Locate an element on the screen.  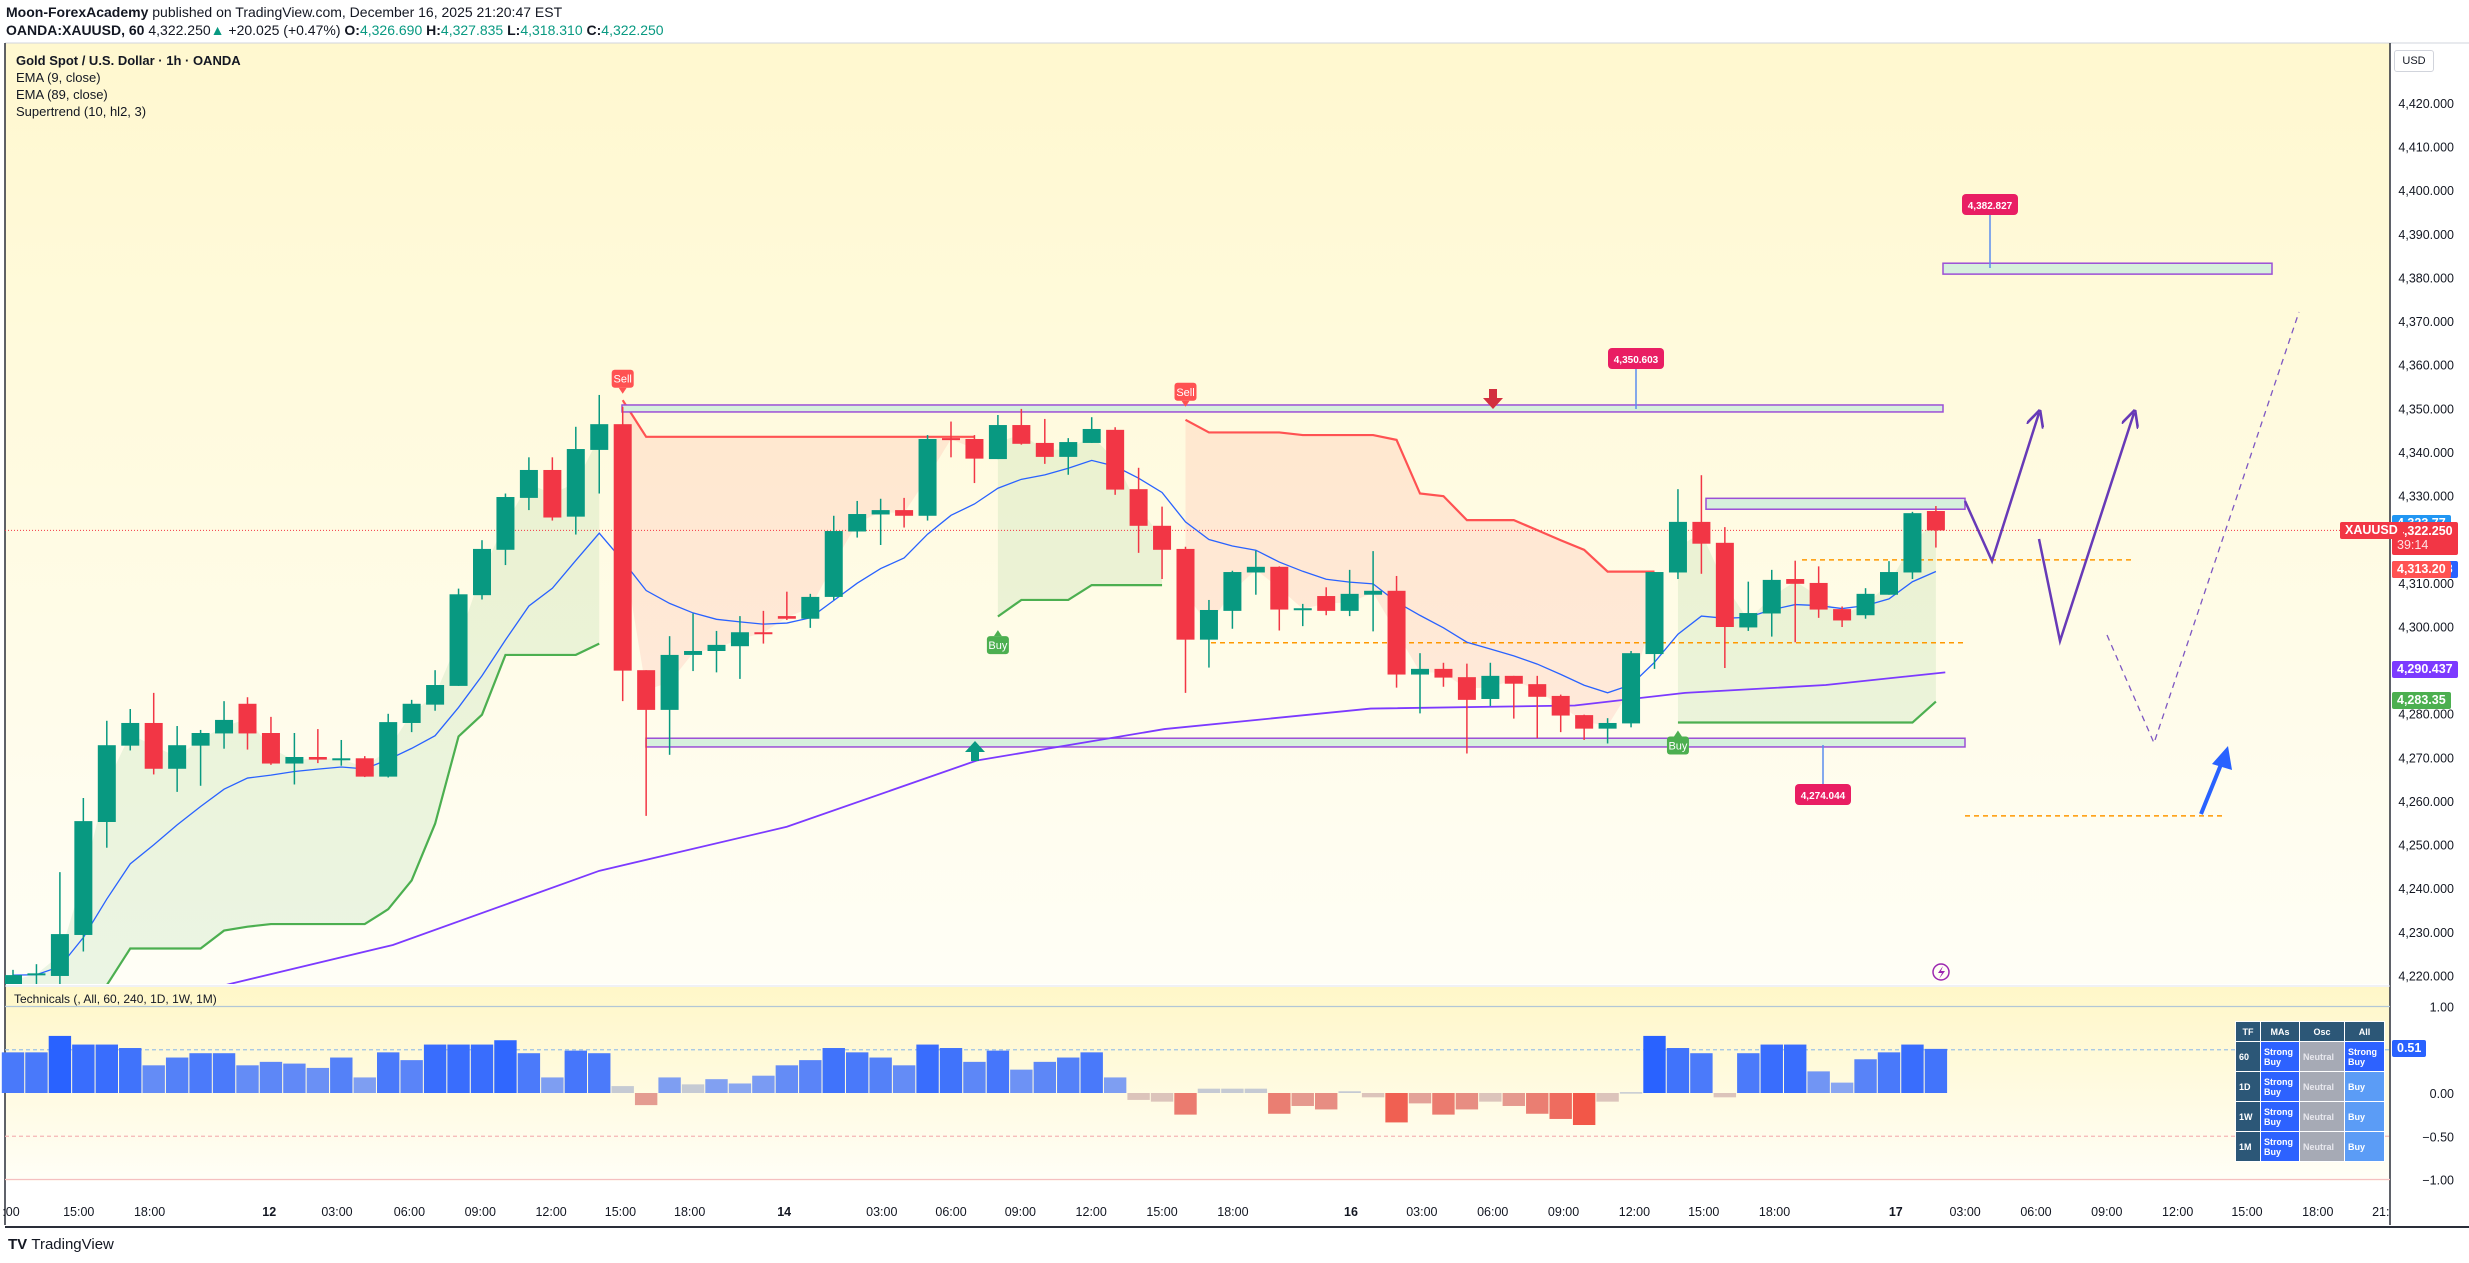
up-arrow-icon is located at coordinates (975, 751).